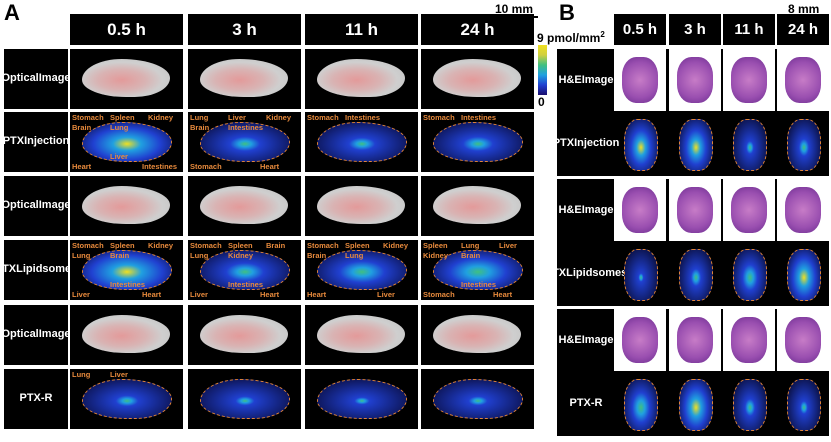 This screenshot has width=831, height=442. What do you see at coordinates (126, 399) in the screenshot?
I see `msi-image: Lung Liver` at bounding box center [126, 399].